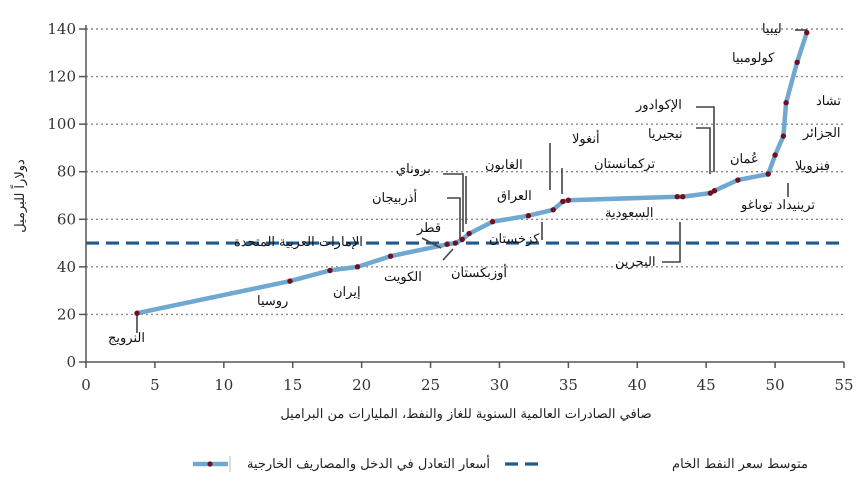  What do you see at coordinates (210, 464) in the screenshot?
I see `legend-marker-swatch` at bounding box center [210, 464].